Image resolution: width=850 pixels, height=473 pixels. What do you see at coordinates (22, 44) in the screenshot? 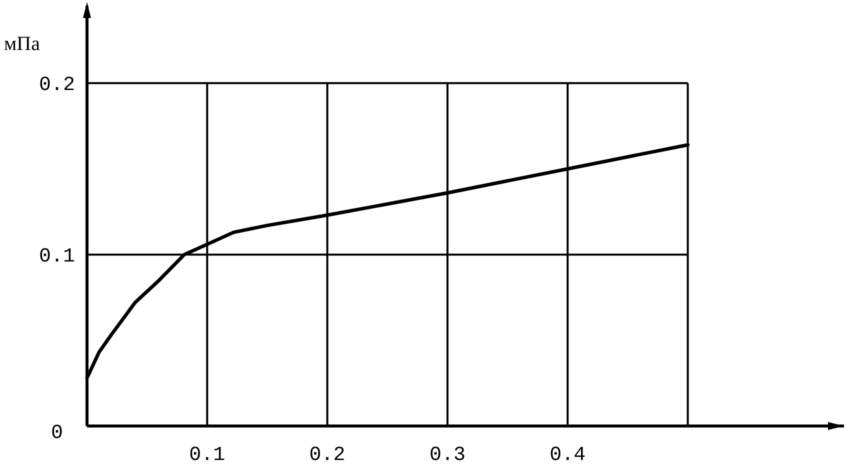
I see `y-axis-title: мПа` at bounding box center [22, 44].